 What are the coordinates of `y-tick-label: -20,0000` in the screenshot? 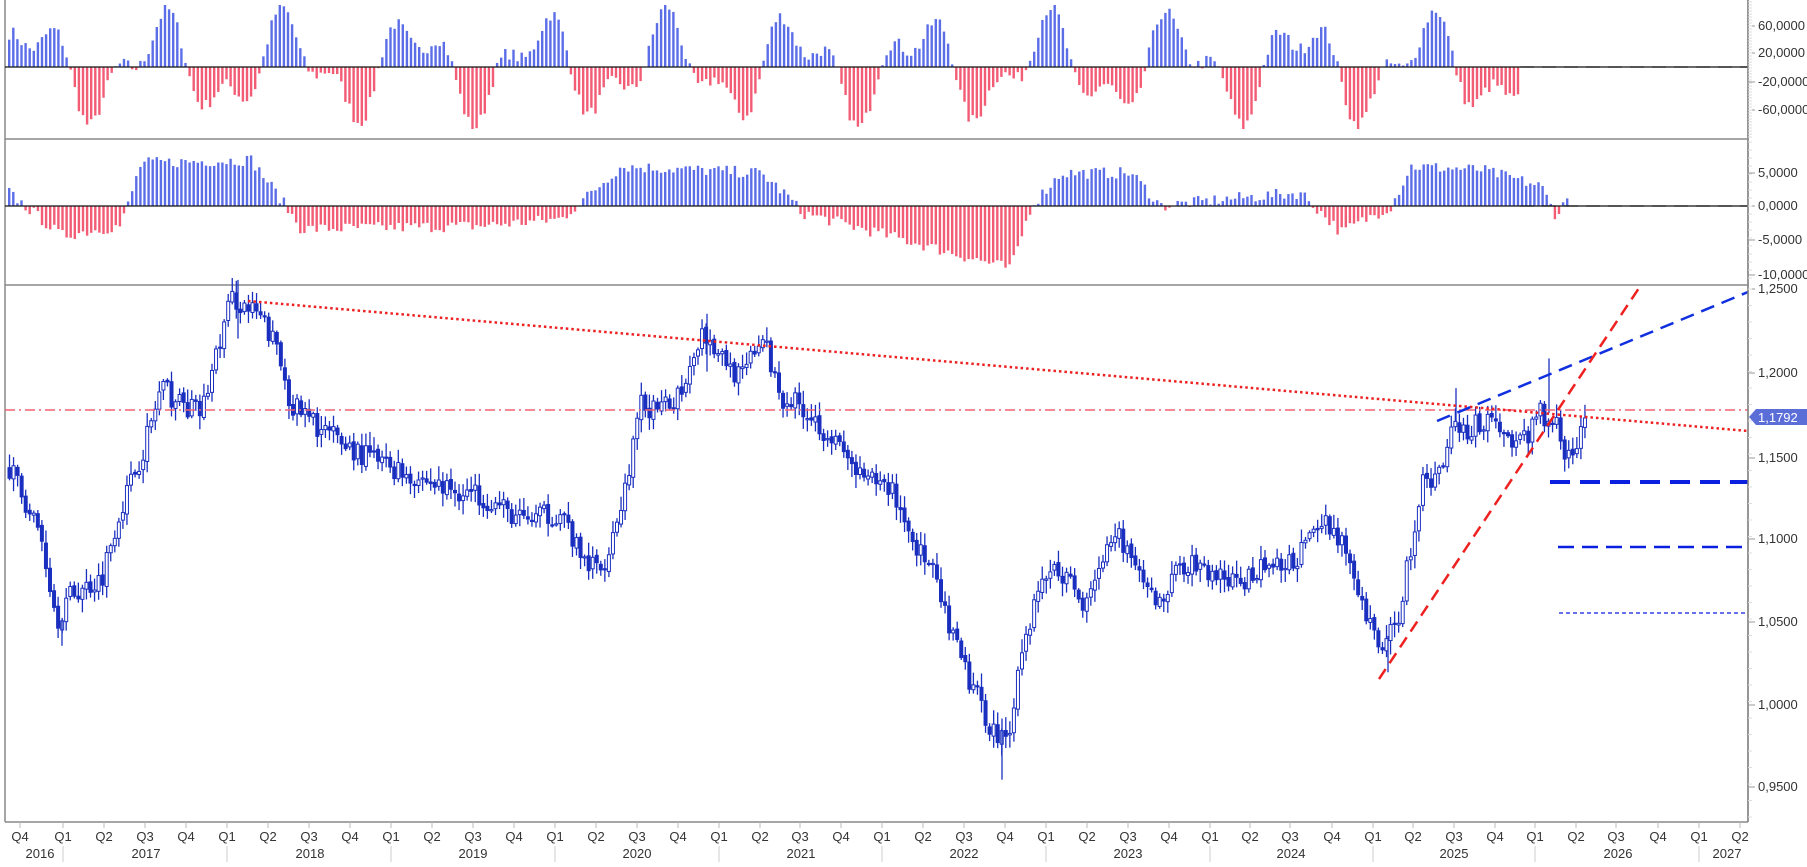 It's located at (1782, 81).